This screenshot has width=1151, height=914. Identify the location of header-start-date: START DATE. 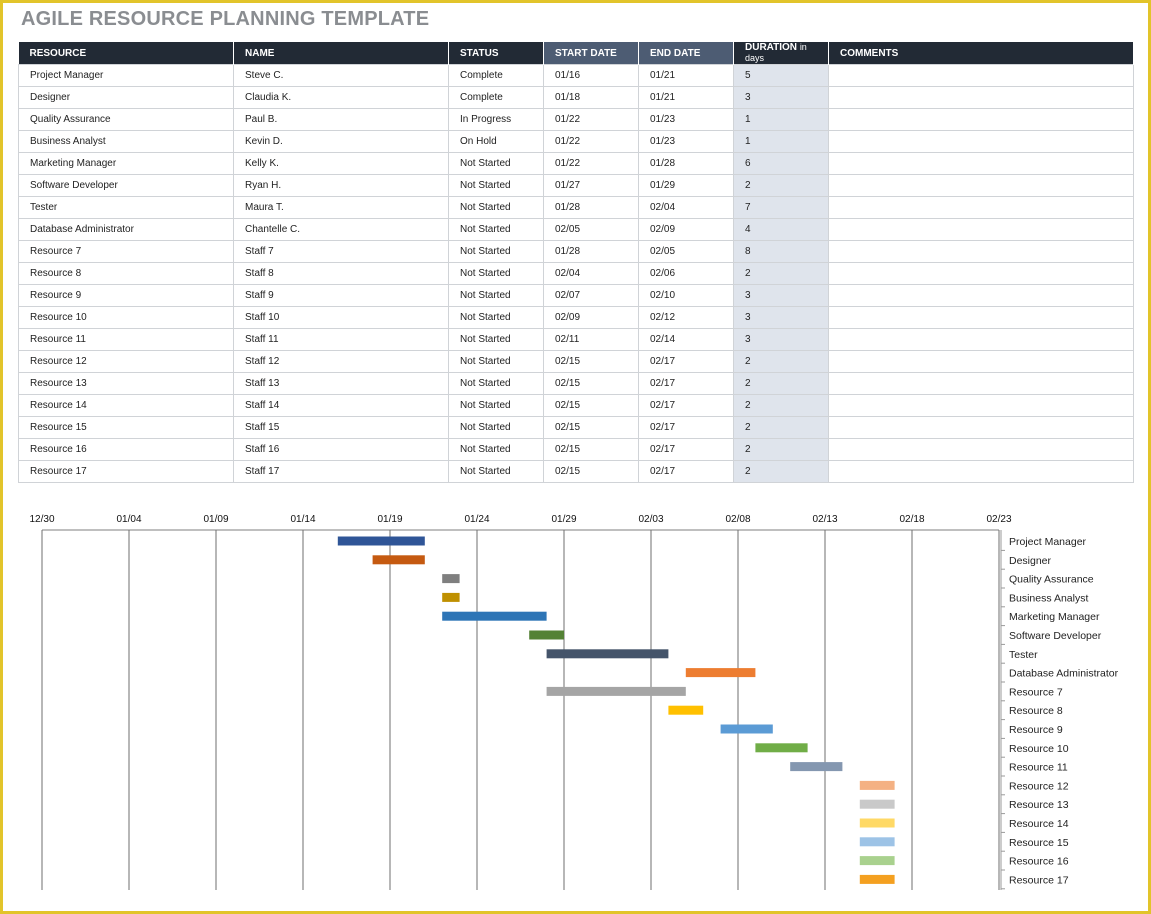
(591, 53).